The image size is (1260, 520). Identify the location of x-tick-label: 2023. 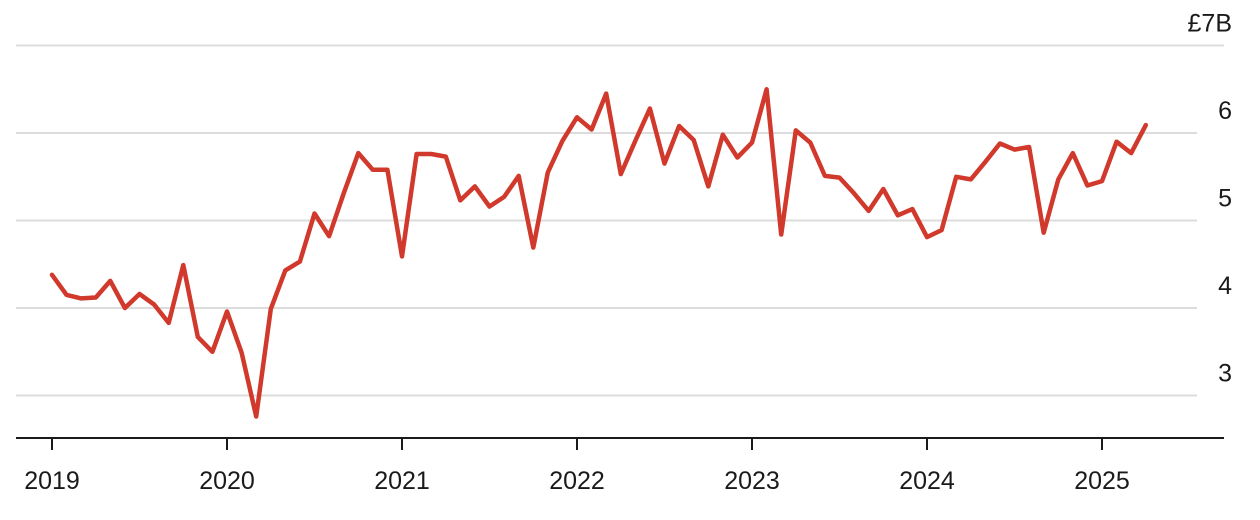
(752, 481).